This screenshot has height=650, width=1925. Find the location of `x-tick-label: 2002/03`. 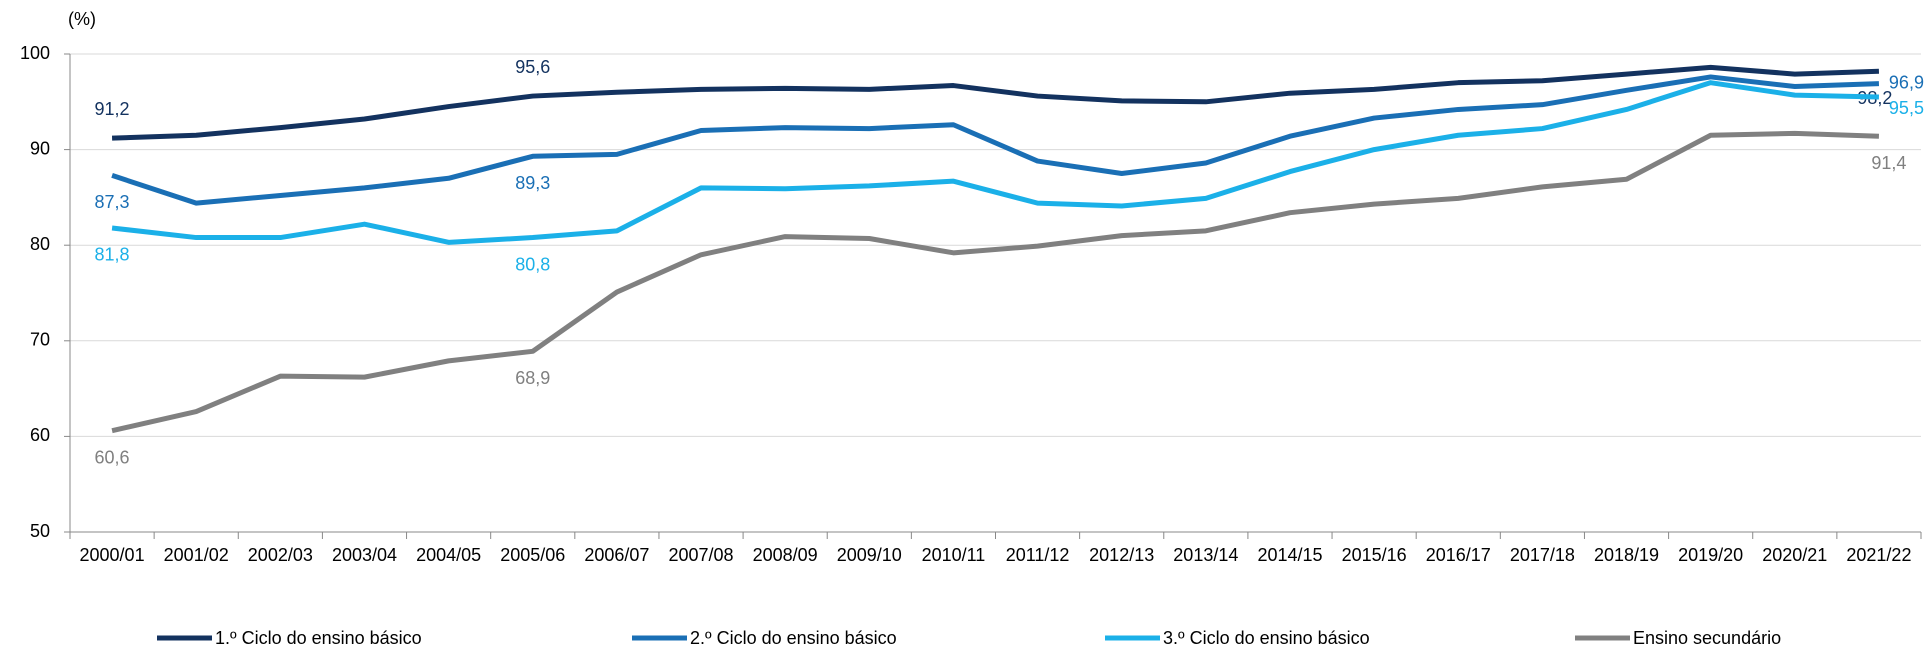

x-tick-label: 2002/03 is located at coordinates (280, 555).